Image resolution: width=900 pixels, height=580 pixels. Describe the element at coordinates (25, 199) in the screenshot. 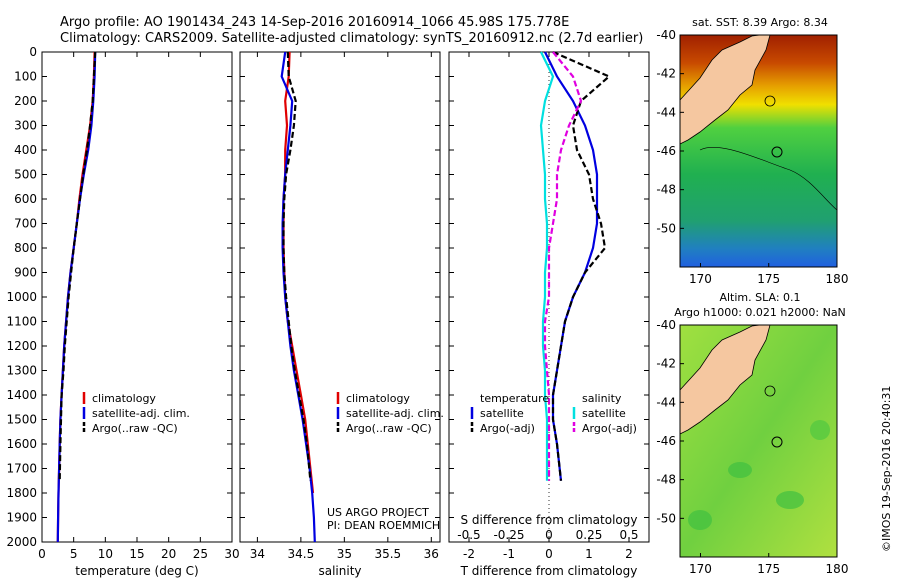

I see `depth-tick-label: 600` at that location.